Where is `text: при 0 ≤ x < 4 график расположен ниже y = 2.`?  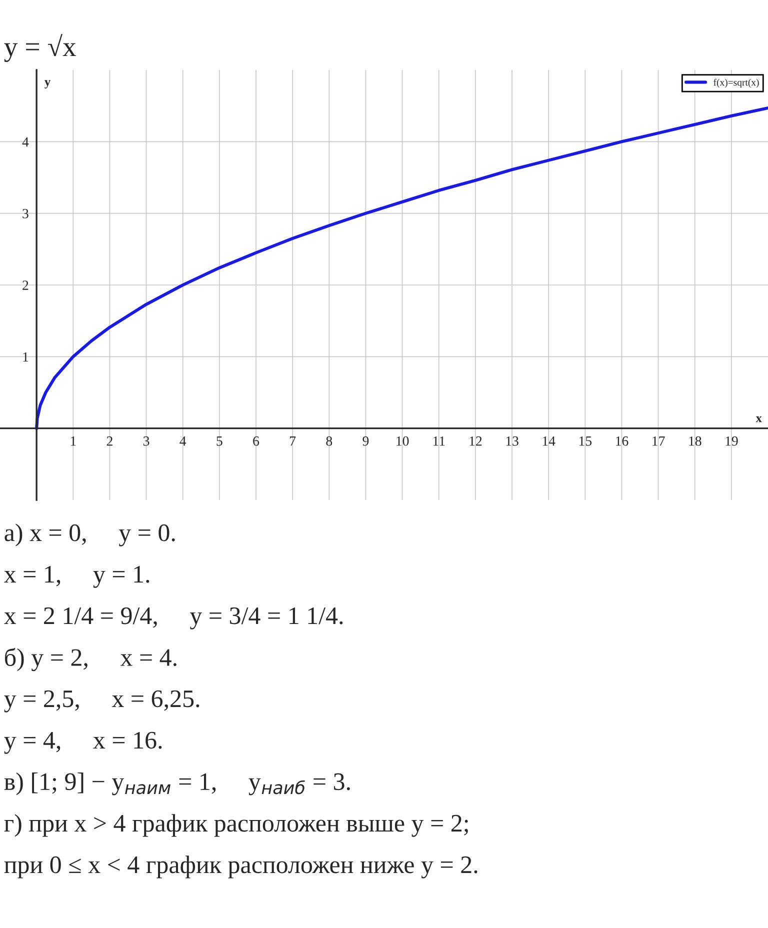
text: при 0 ≤ x < 4 график расположен ниже y = 2. is located at coordinates (241, 867).